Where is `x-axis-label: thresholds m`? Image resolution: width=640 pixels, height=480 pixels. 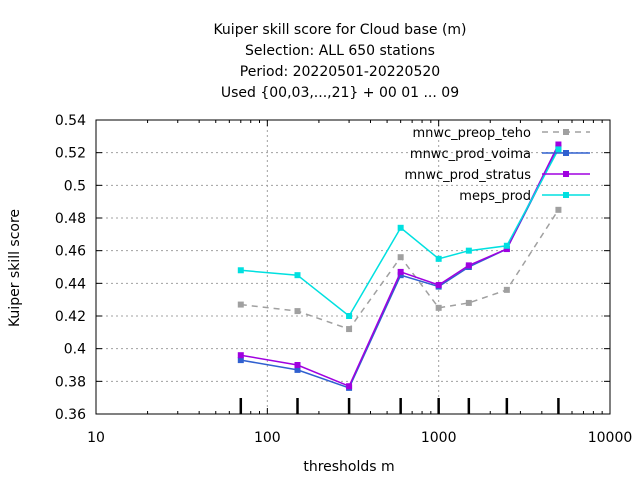 x-axis-label: thresholds m is located at coordinates (348, 467).